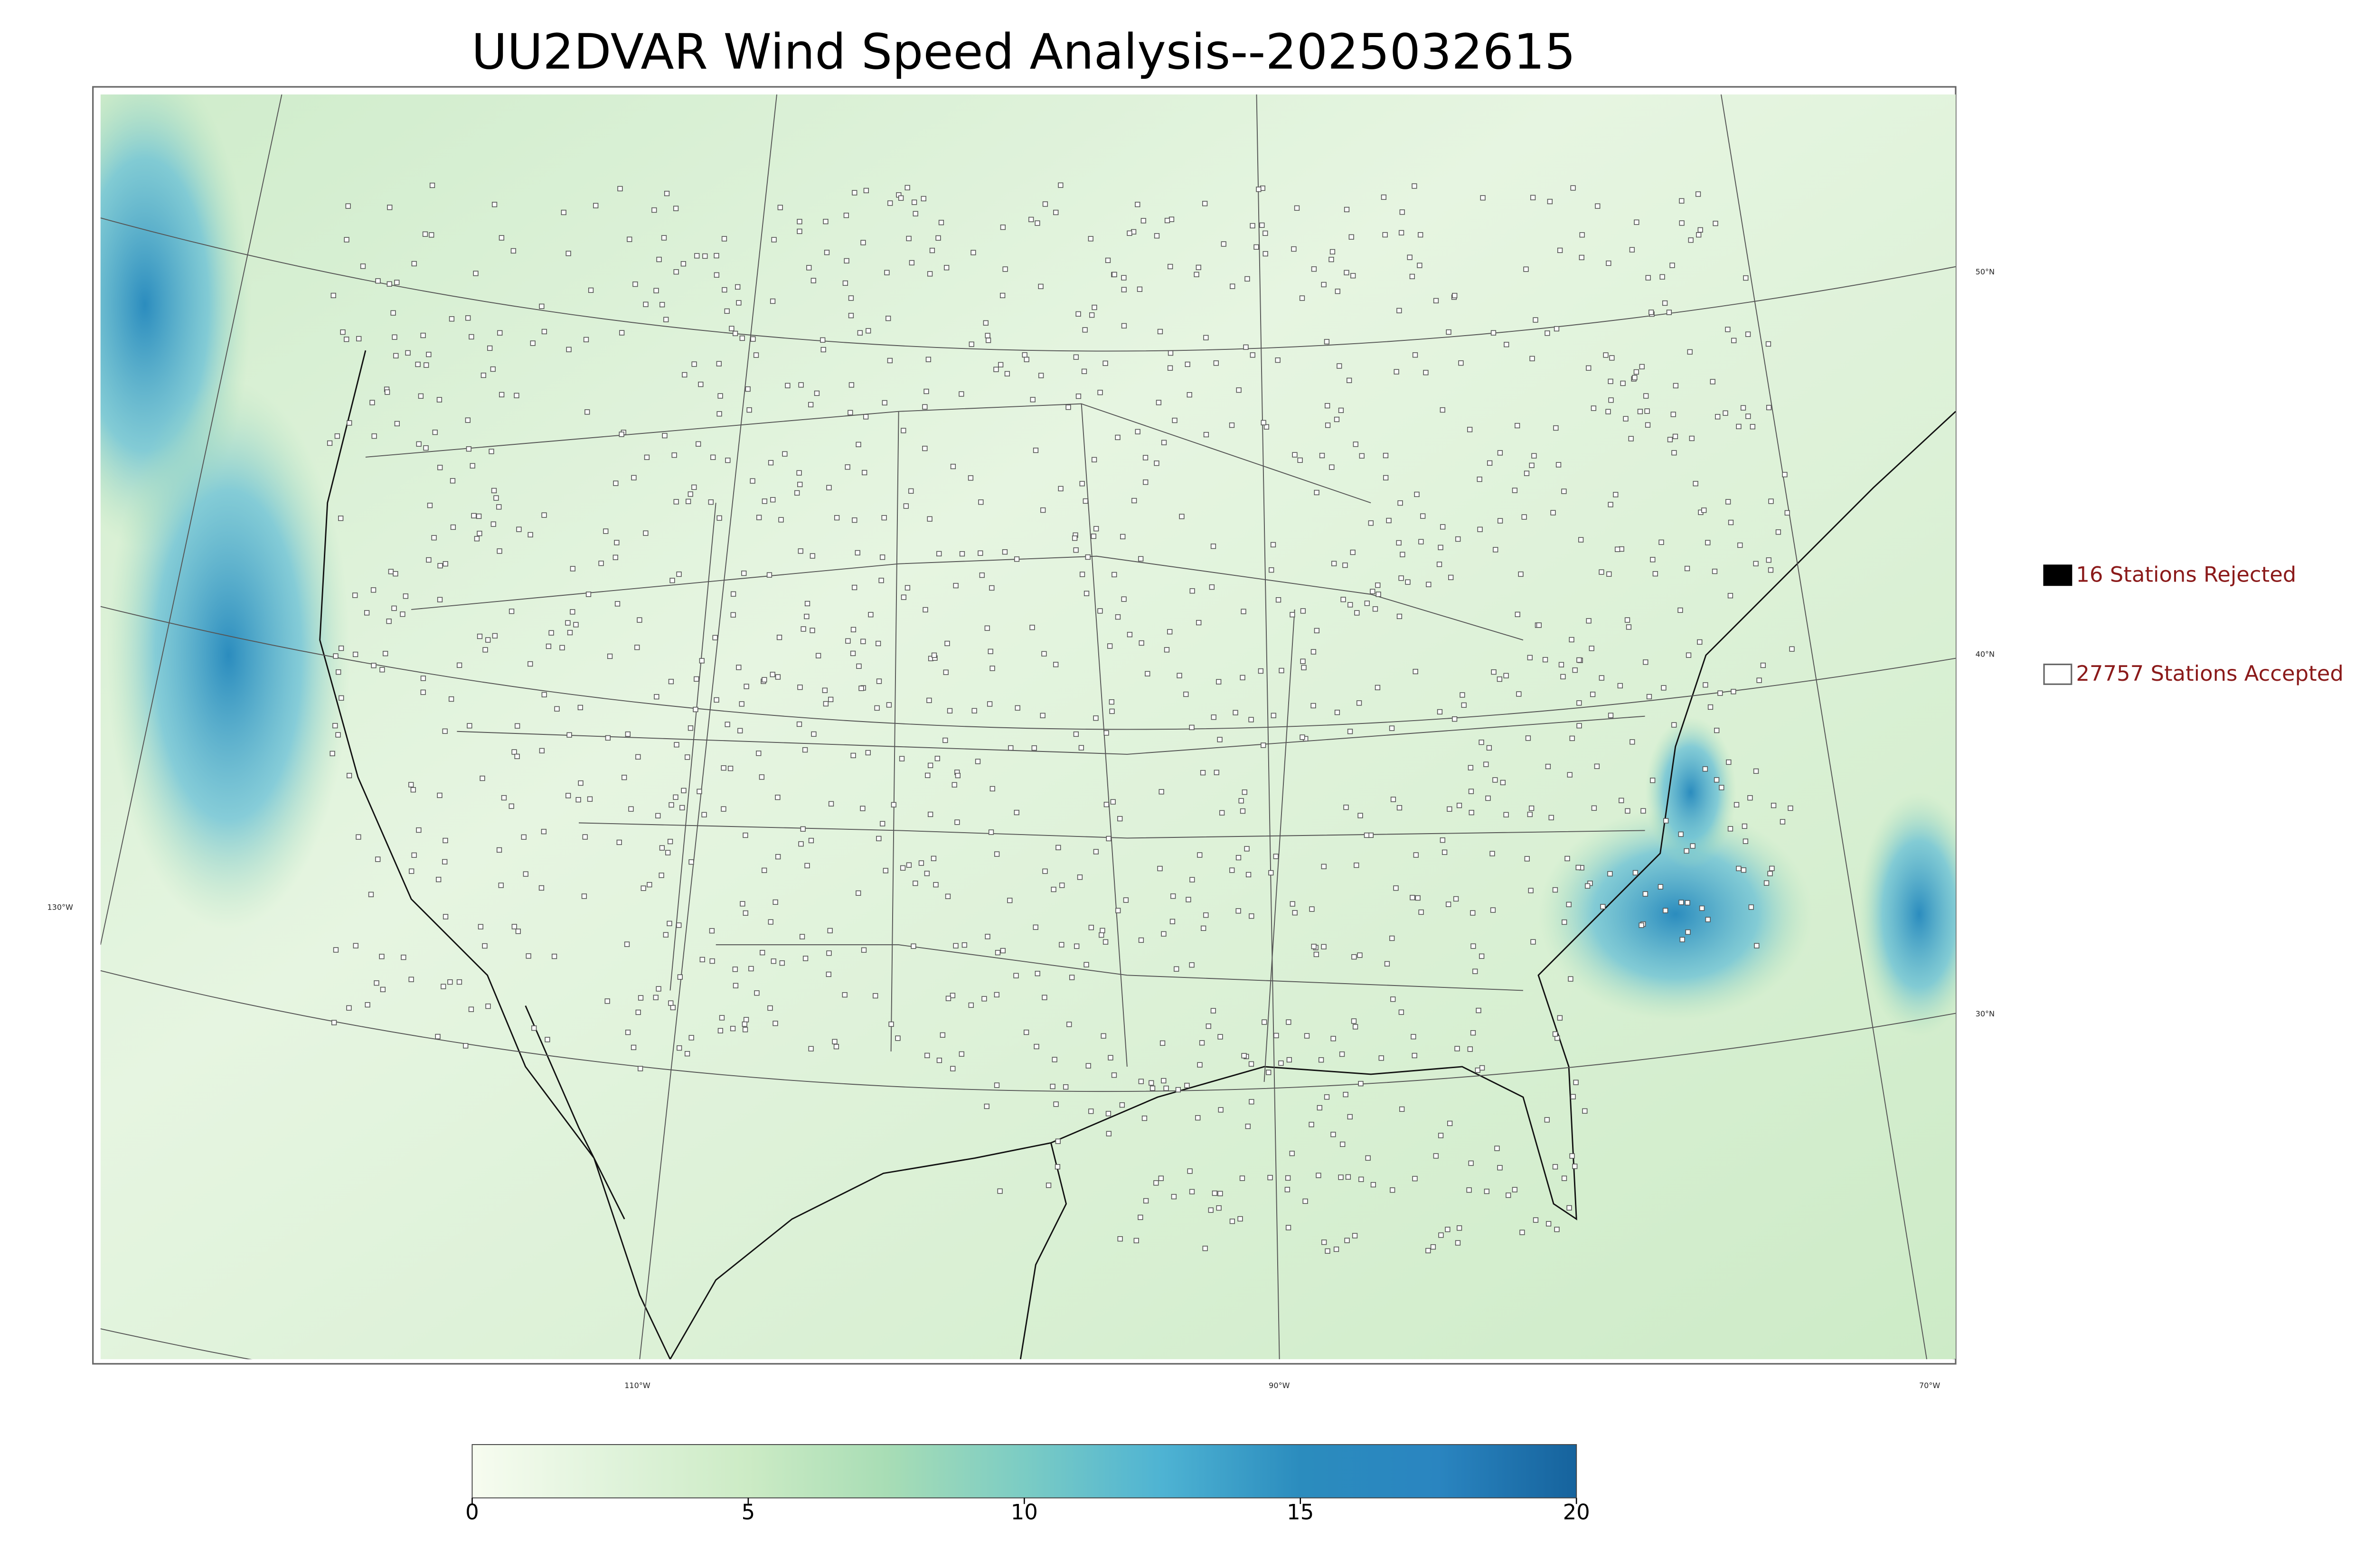 The width and height of the screenshot is (2374, 1568). Describe the element at coordinates (1300, 1511) in the screenshot. I see `colorbar-tick-label: 15` at that location.